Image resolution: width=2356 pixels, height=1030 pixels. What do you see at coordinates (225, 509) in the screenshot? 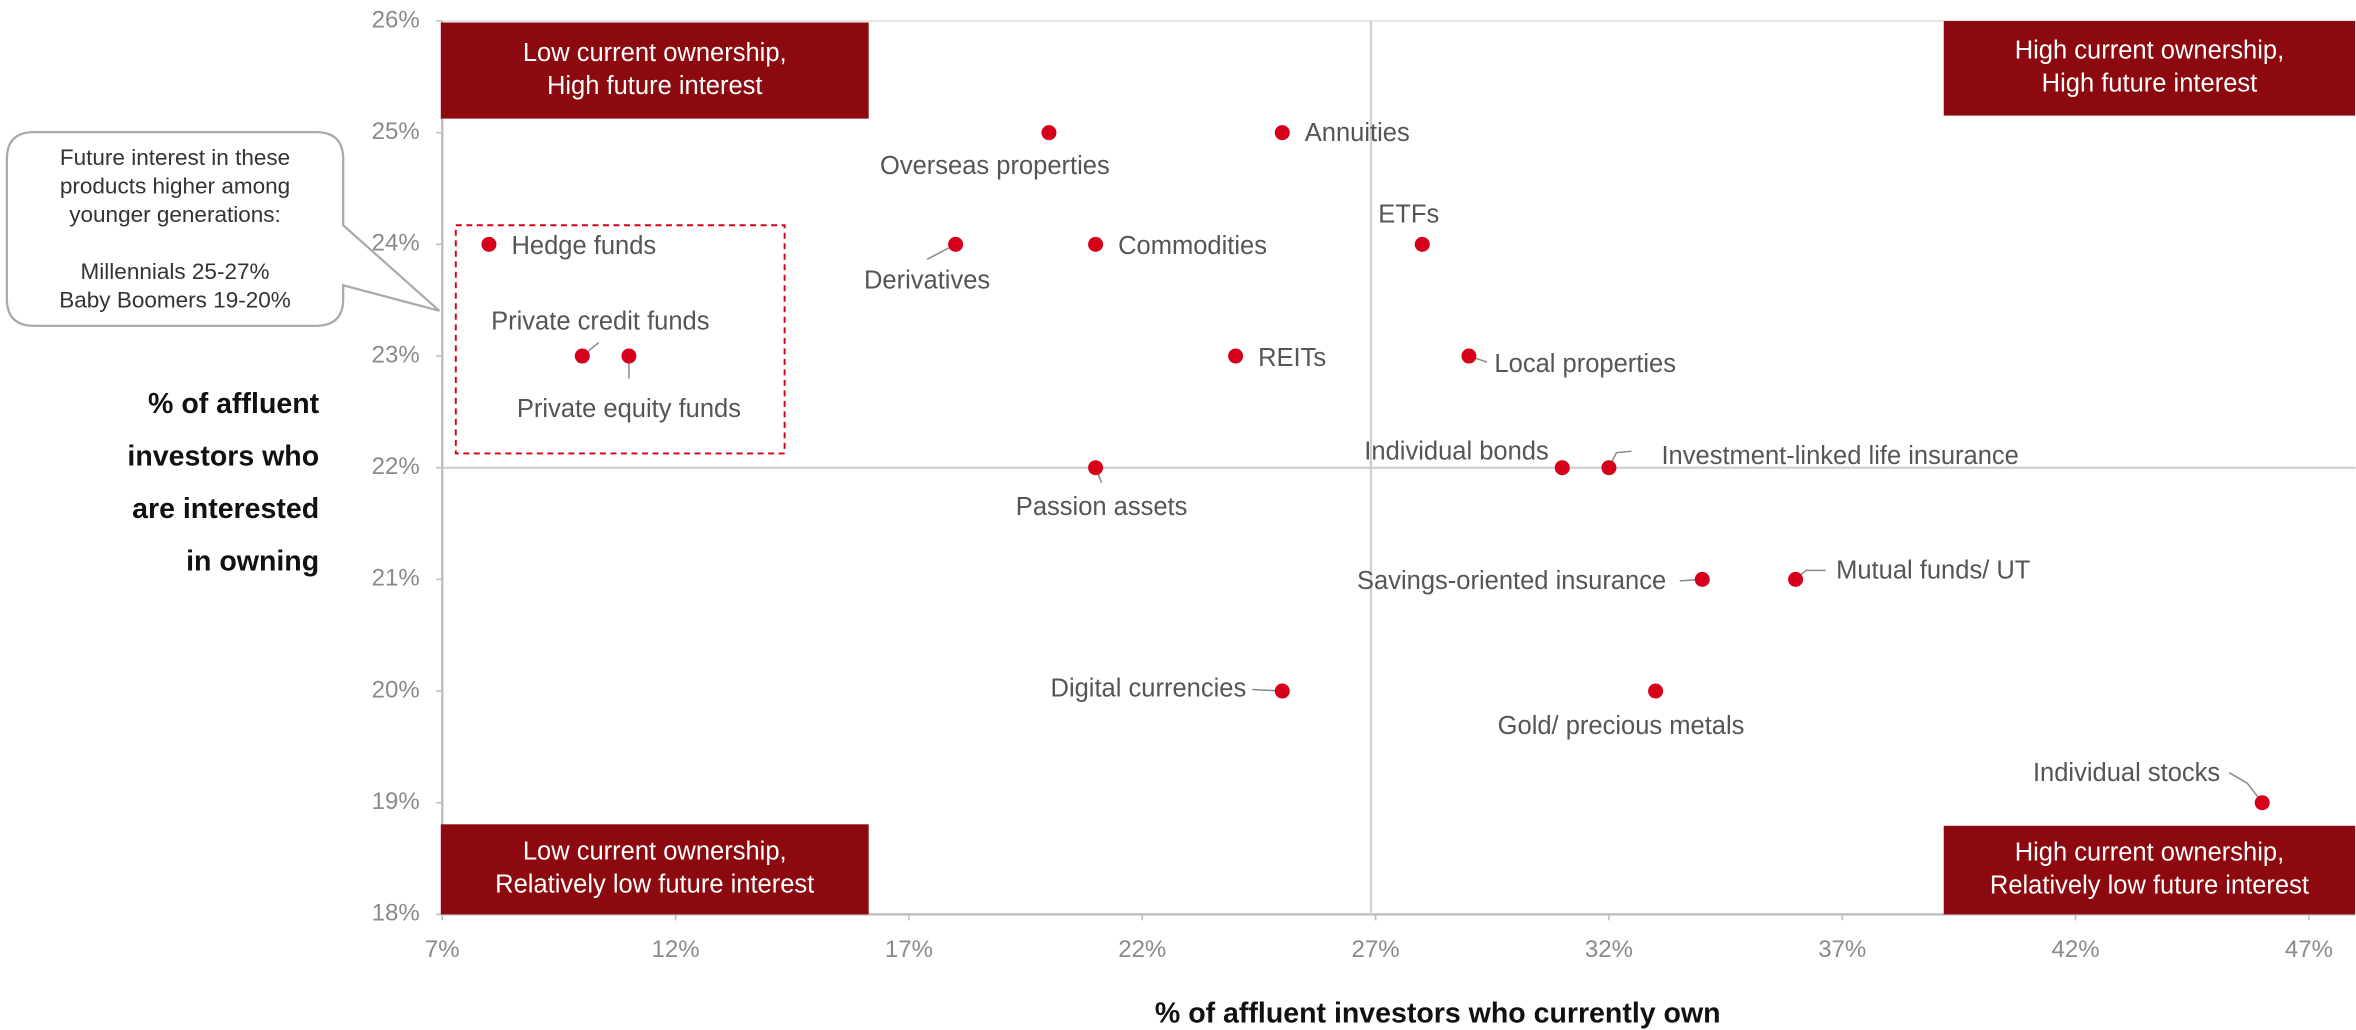
I see `y-axis-title: are interested` at bounding box center [225, 509].